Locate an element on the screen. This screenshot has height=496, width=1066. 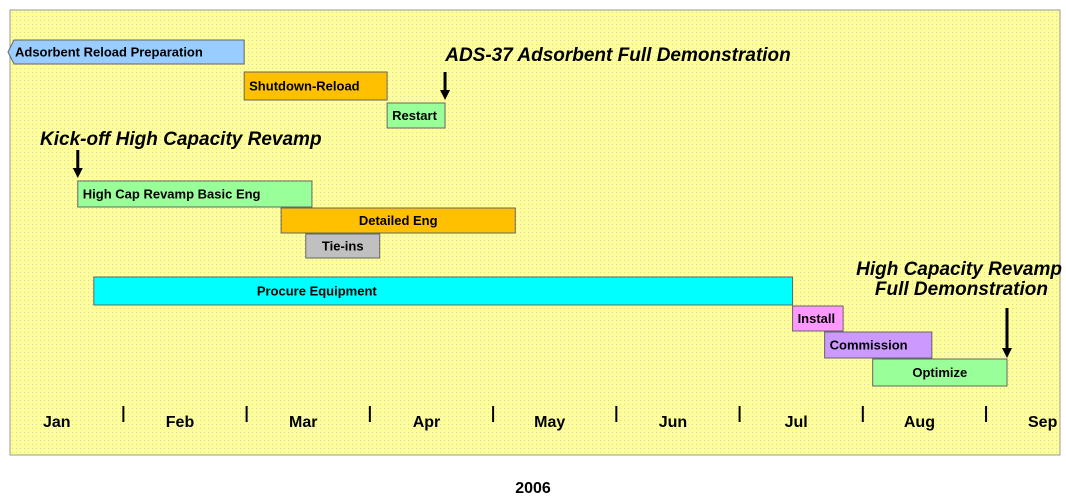
month-label: Feb is located at coordinates (180, 422).